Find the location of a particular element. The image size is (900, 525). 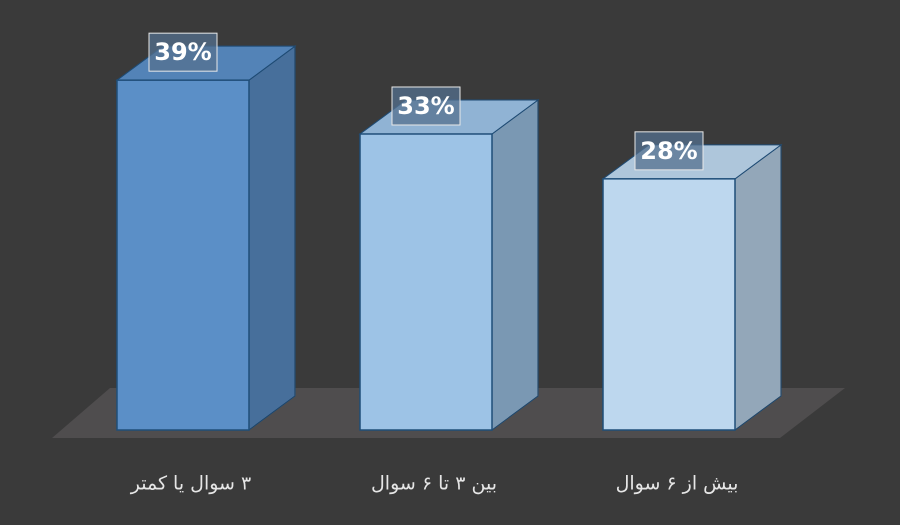

x-tick-label: بین ۳ تا ۶ سوال is located at coordinates (434, 484).